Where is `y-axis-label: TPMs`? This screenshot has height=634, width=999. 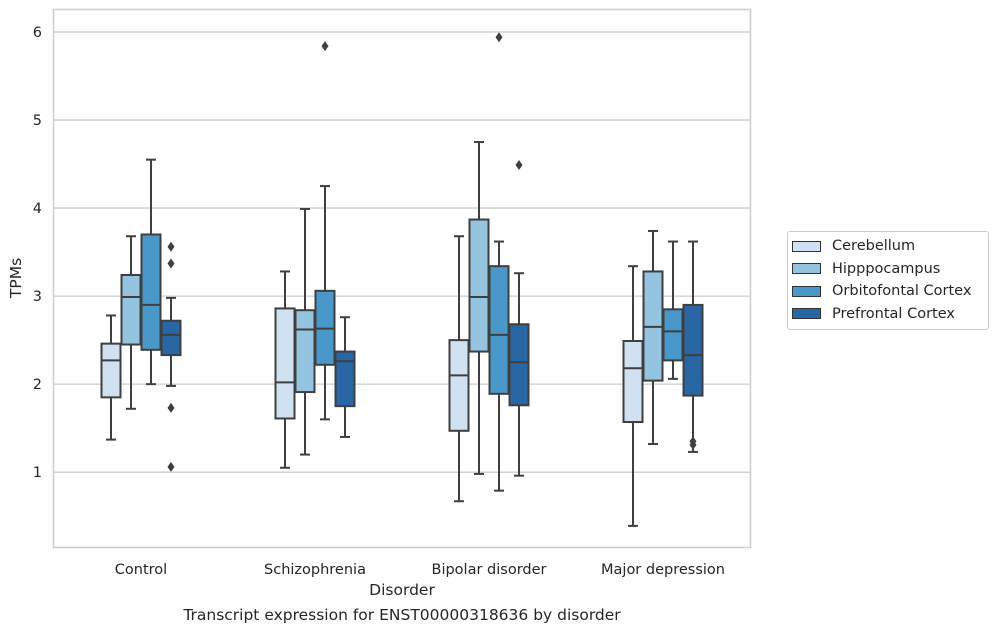 y-axis-label: TPMs is located at coordinates (16, 278).